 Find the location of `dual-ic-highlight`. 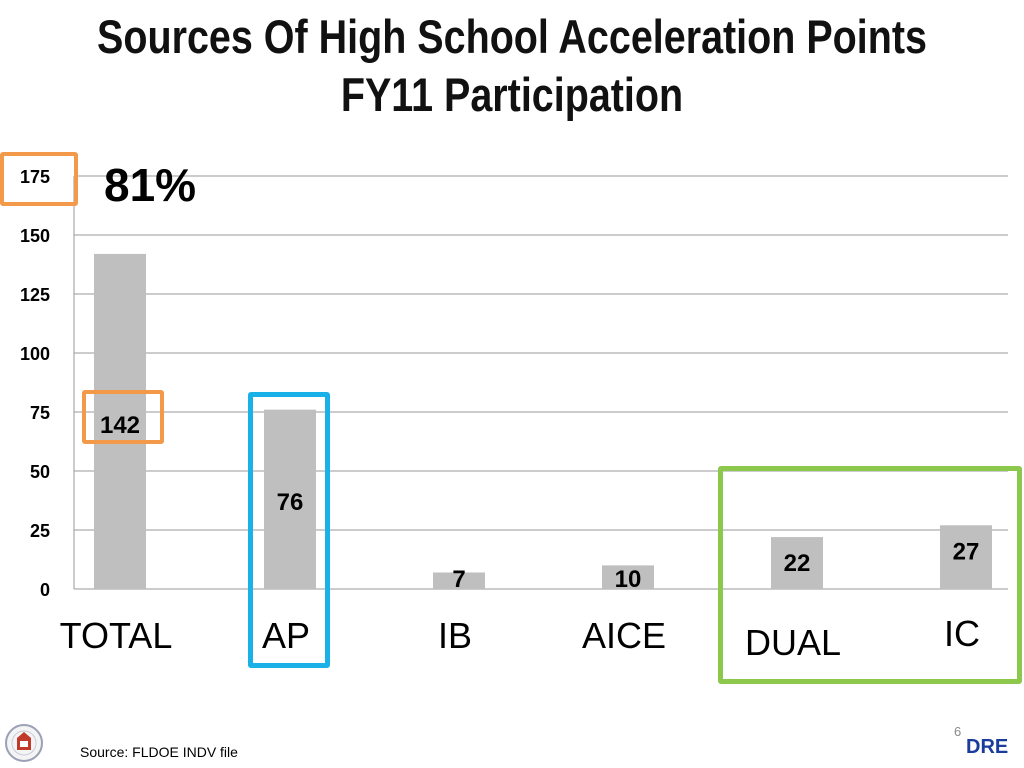

dual-ic-highlight is located at coordinates (870, 575).